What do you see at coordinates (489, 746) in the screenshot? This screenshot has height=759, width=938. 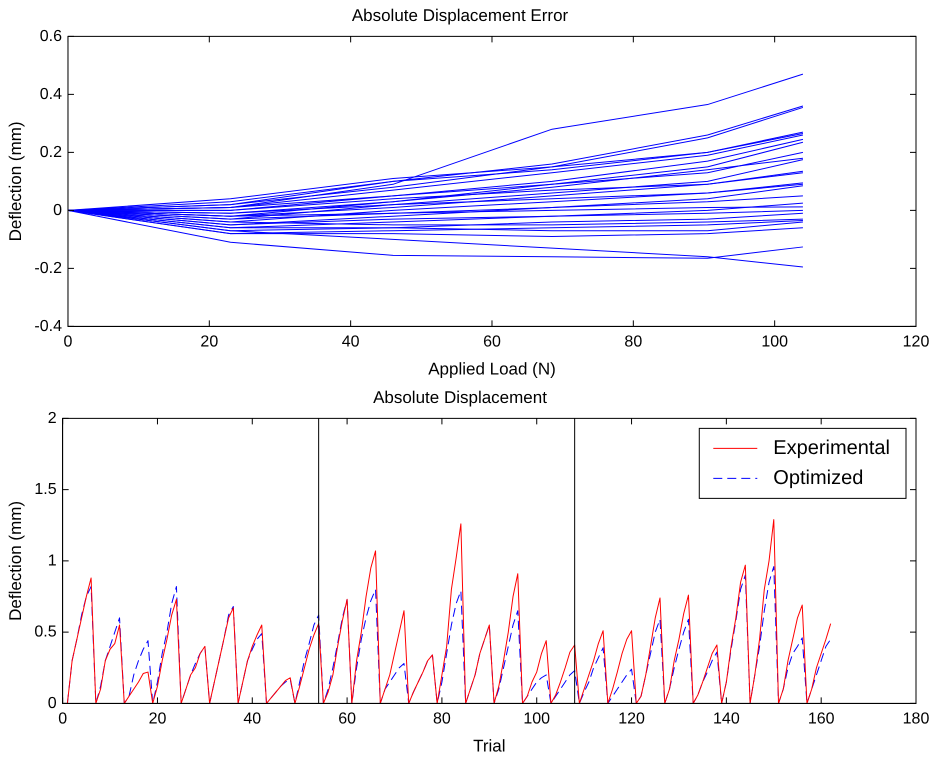 I see `x-axis-title: Trial` at bounding box center [489, 746].